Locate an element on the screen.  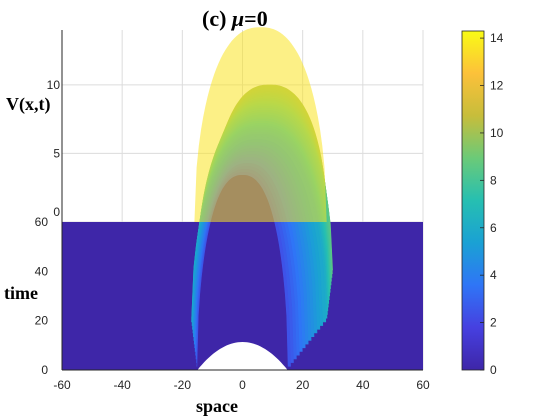
x-tick-labels: -60 -40 -20 0 20 40 60 is located at coordinates (241, 385).